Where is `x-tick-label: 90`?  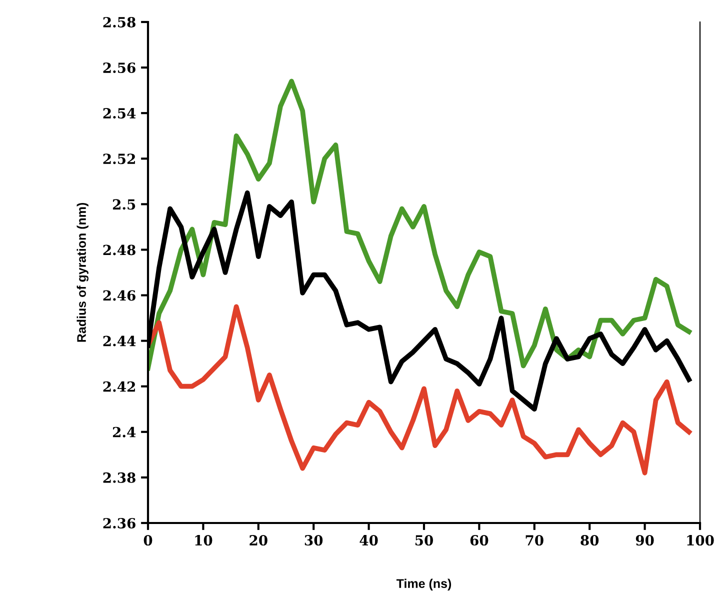
x-tick-label: 90 is located at coordinates (645, 540).